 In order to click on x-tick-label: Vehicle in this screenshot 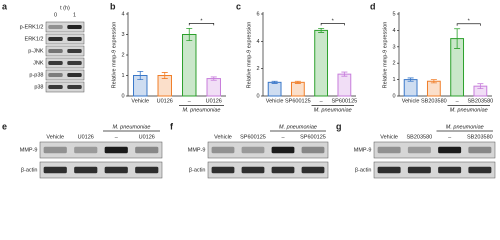, I will do `click(411, 101)`.